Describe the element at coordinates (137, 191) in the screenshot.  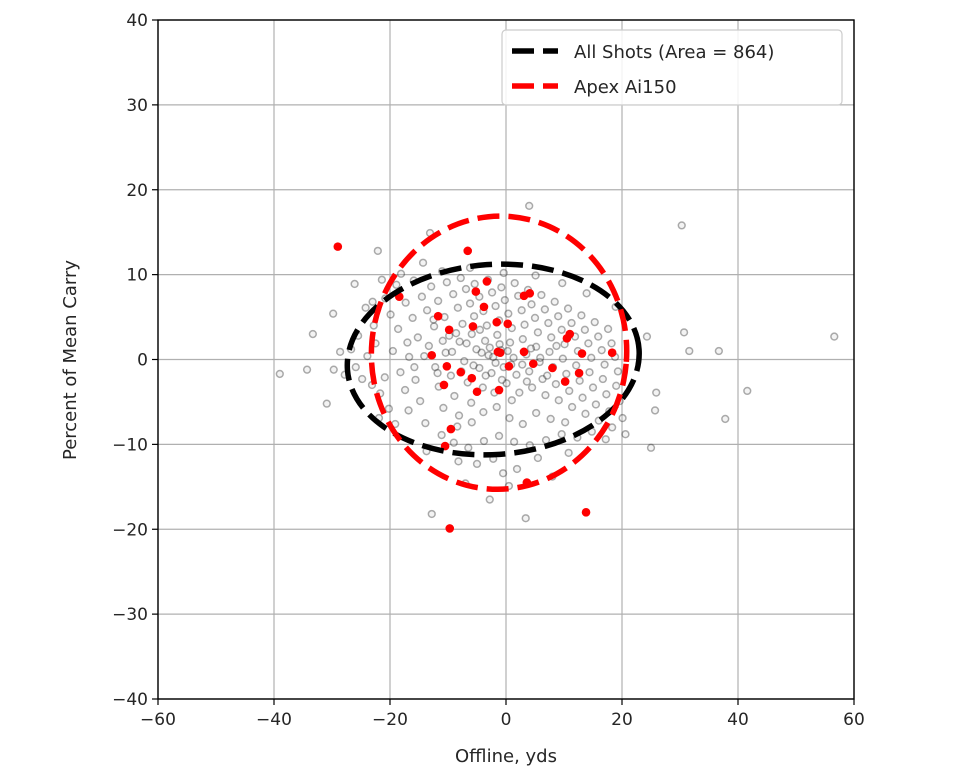
I see `y-tick-label: 20` at that location.